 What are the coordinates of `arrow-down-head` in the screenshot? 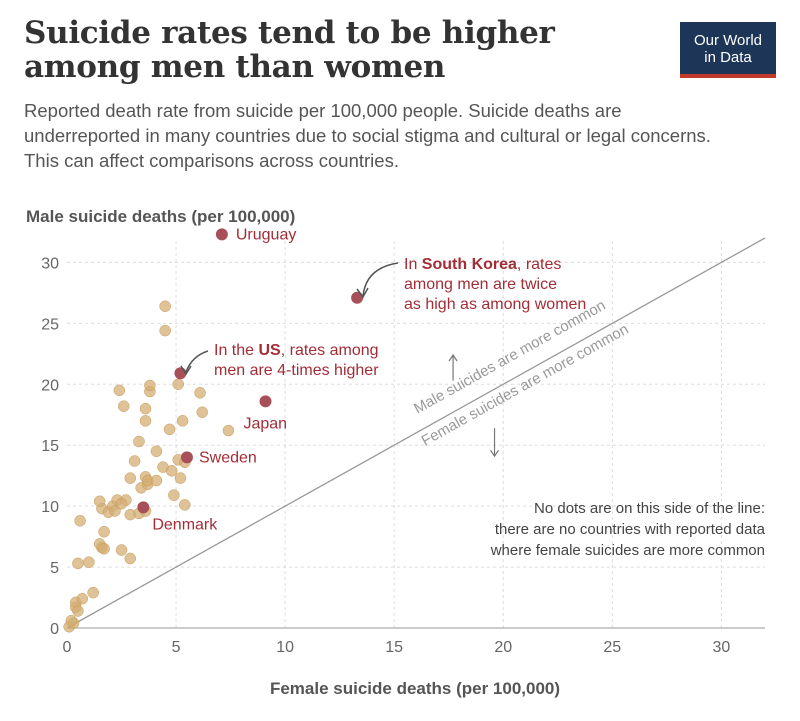 It's located at (495, 453).